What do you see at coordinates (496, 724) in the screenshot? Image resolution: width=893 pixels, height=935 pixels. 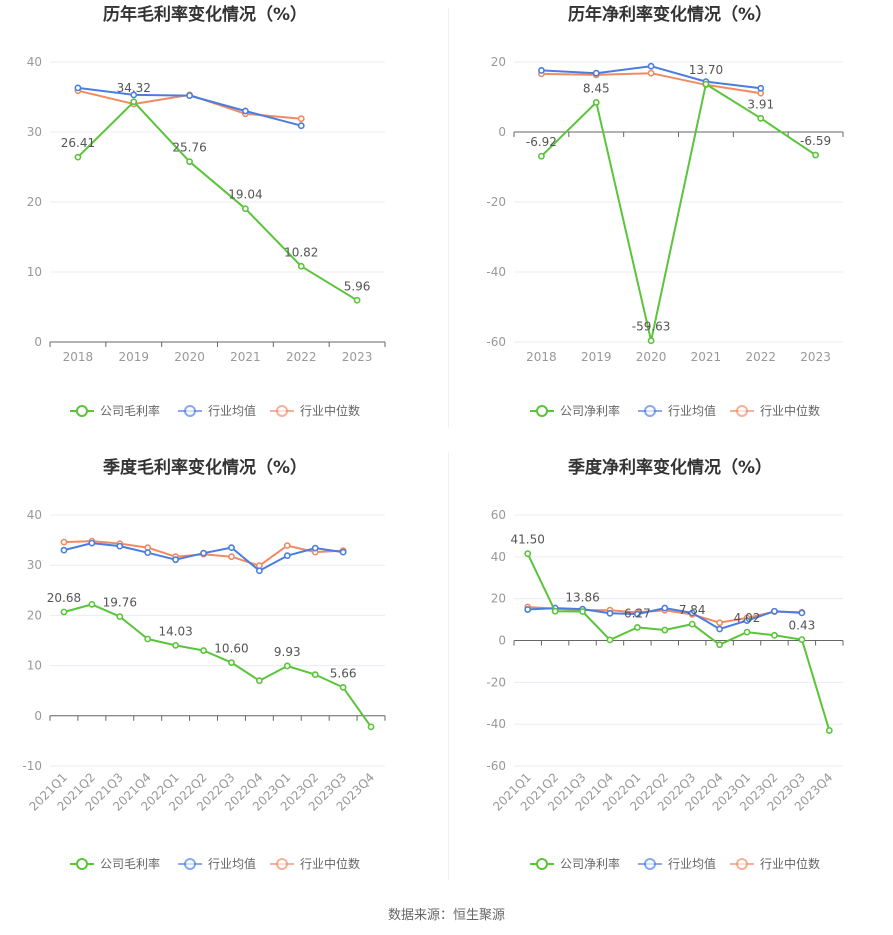 I see `y-tick-label: -40` at bounding box center [496, 724].